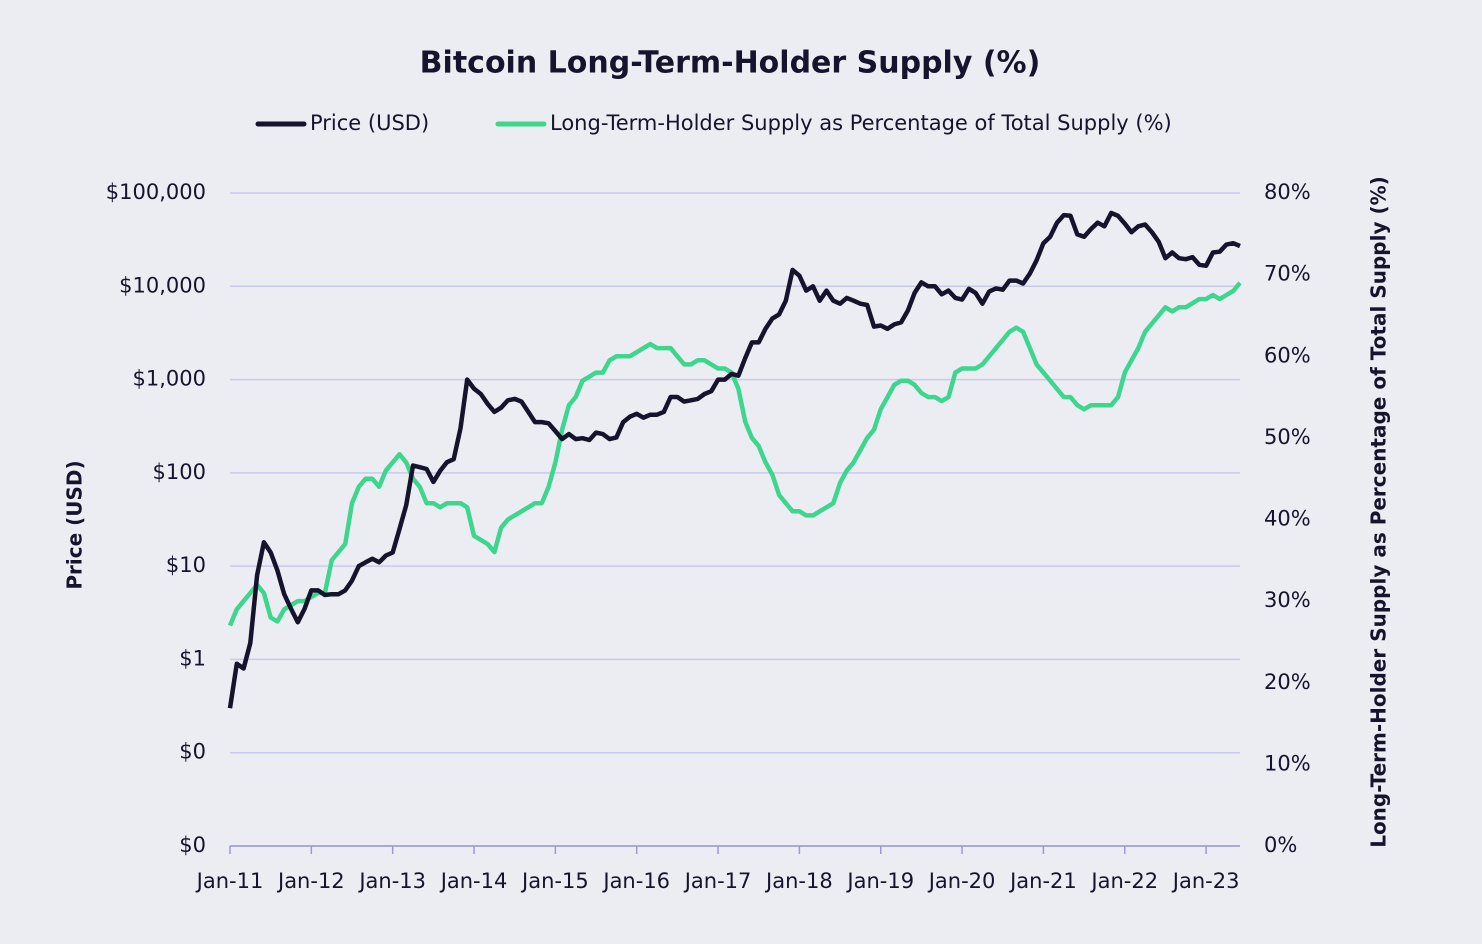 The height and width of the screenshot is (944, 1482). What do you see at coordinates (1287, 274) in the screenshot?
I see `y2-tick-label: 70%` at bounding box center [1287, 274].